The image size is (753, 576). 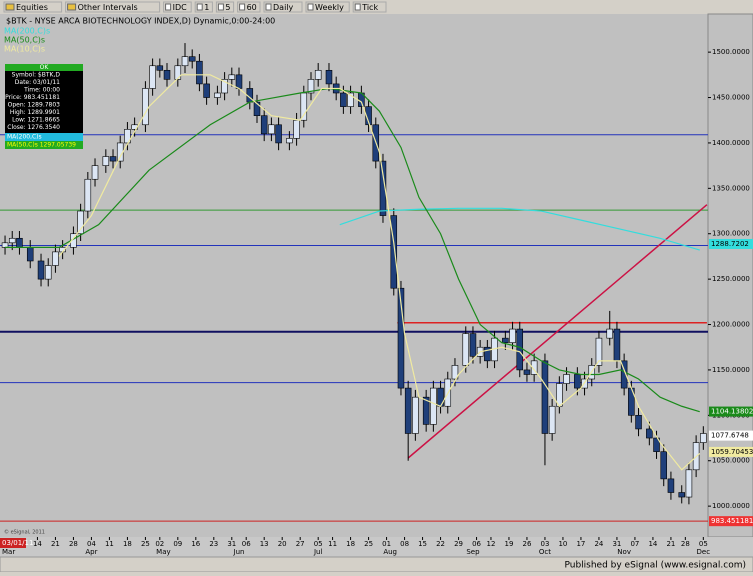 What do you see at coordinates (731, 188) in the screenshot?
I see `y-tick-label: 1350.0000` at bounding box center [731, 188].